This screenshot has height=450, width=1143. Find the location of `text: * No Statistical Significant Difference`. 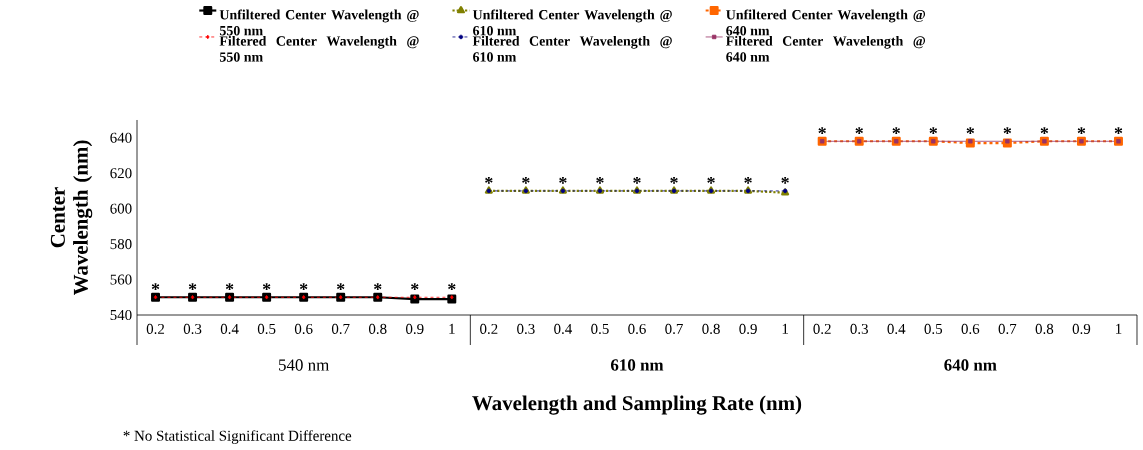

text: * No Statistical Significant Difference is located at coordinates (237, 437).